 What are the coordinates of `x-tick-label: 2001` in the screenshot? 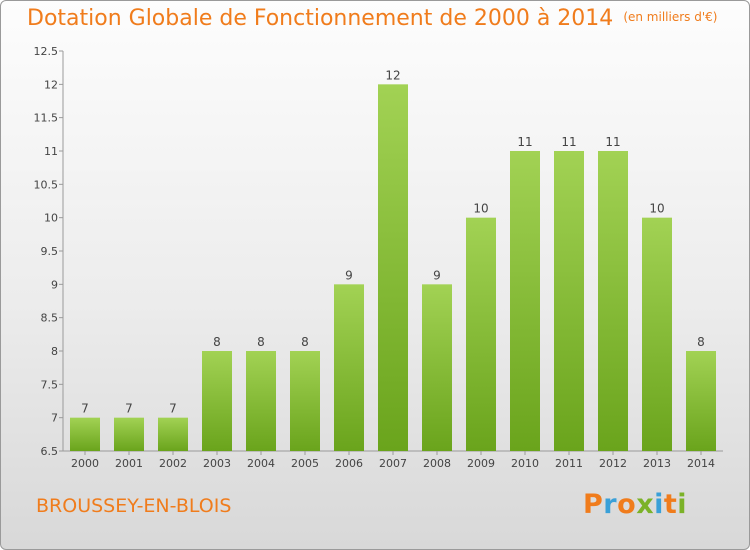 It's located at (129, 463).